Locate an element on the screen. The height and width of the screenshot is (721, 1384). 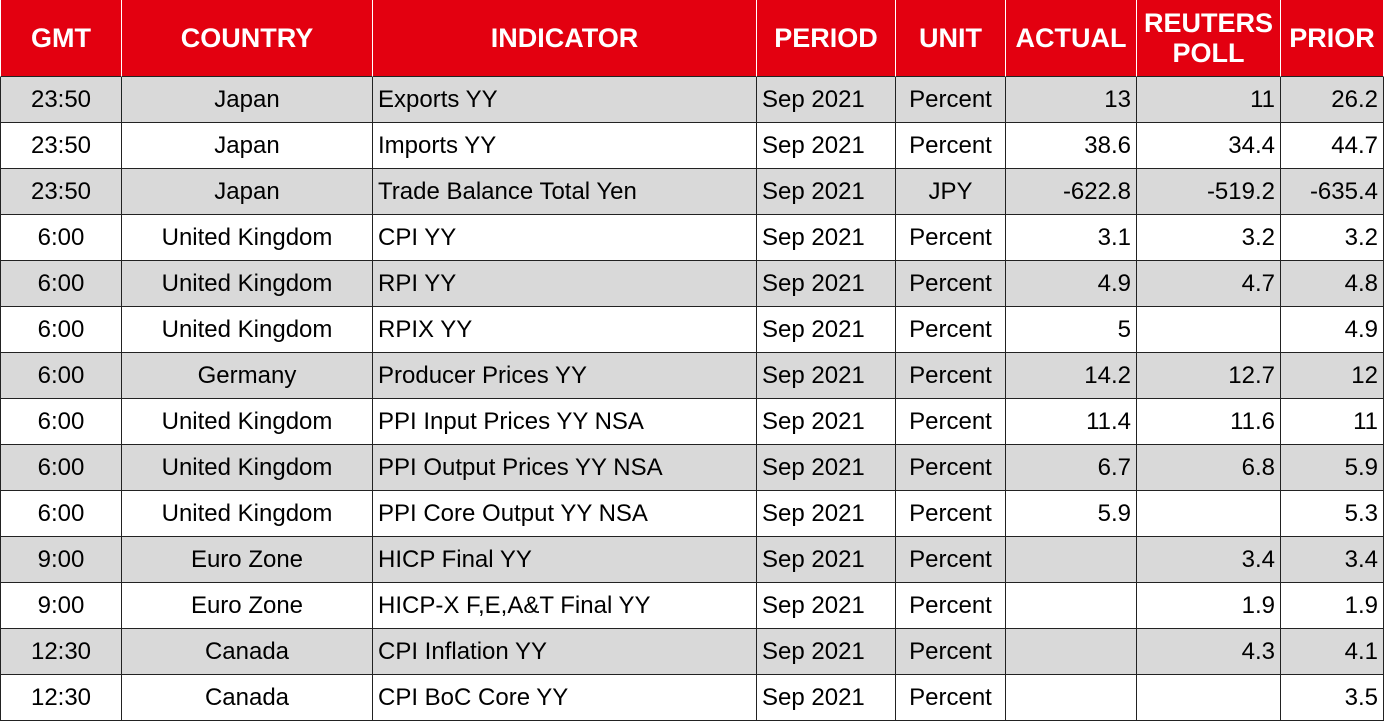
table-cell: 34.4 is located at coordinates (1209, 146).